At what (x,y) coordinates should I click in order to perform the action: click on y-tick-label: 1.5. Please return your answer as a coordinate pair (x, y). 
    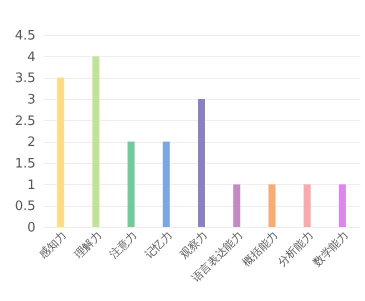
    Looking at the image, I should click on (25, 164).